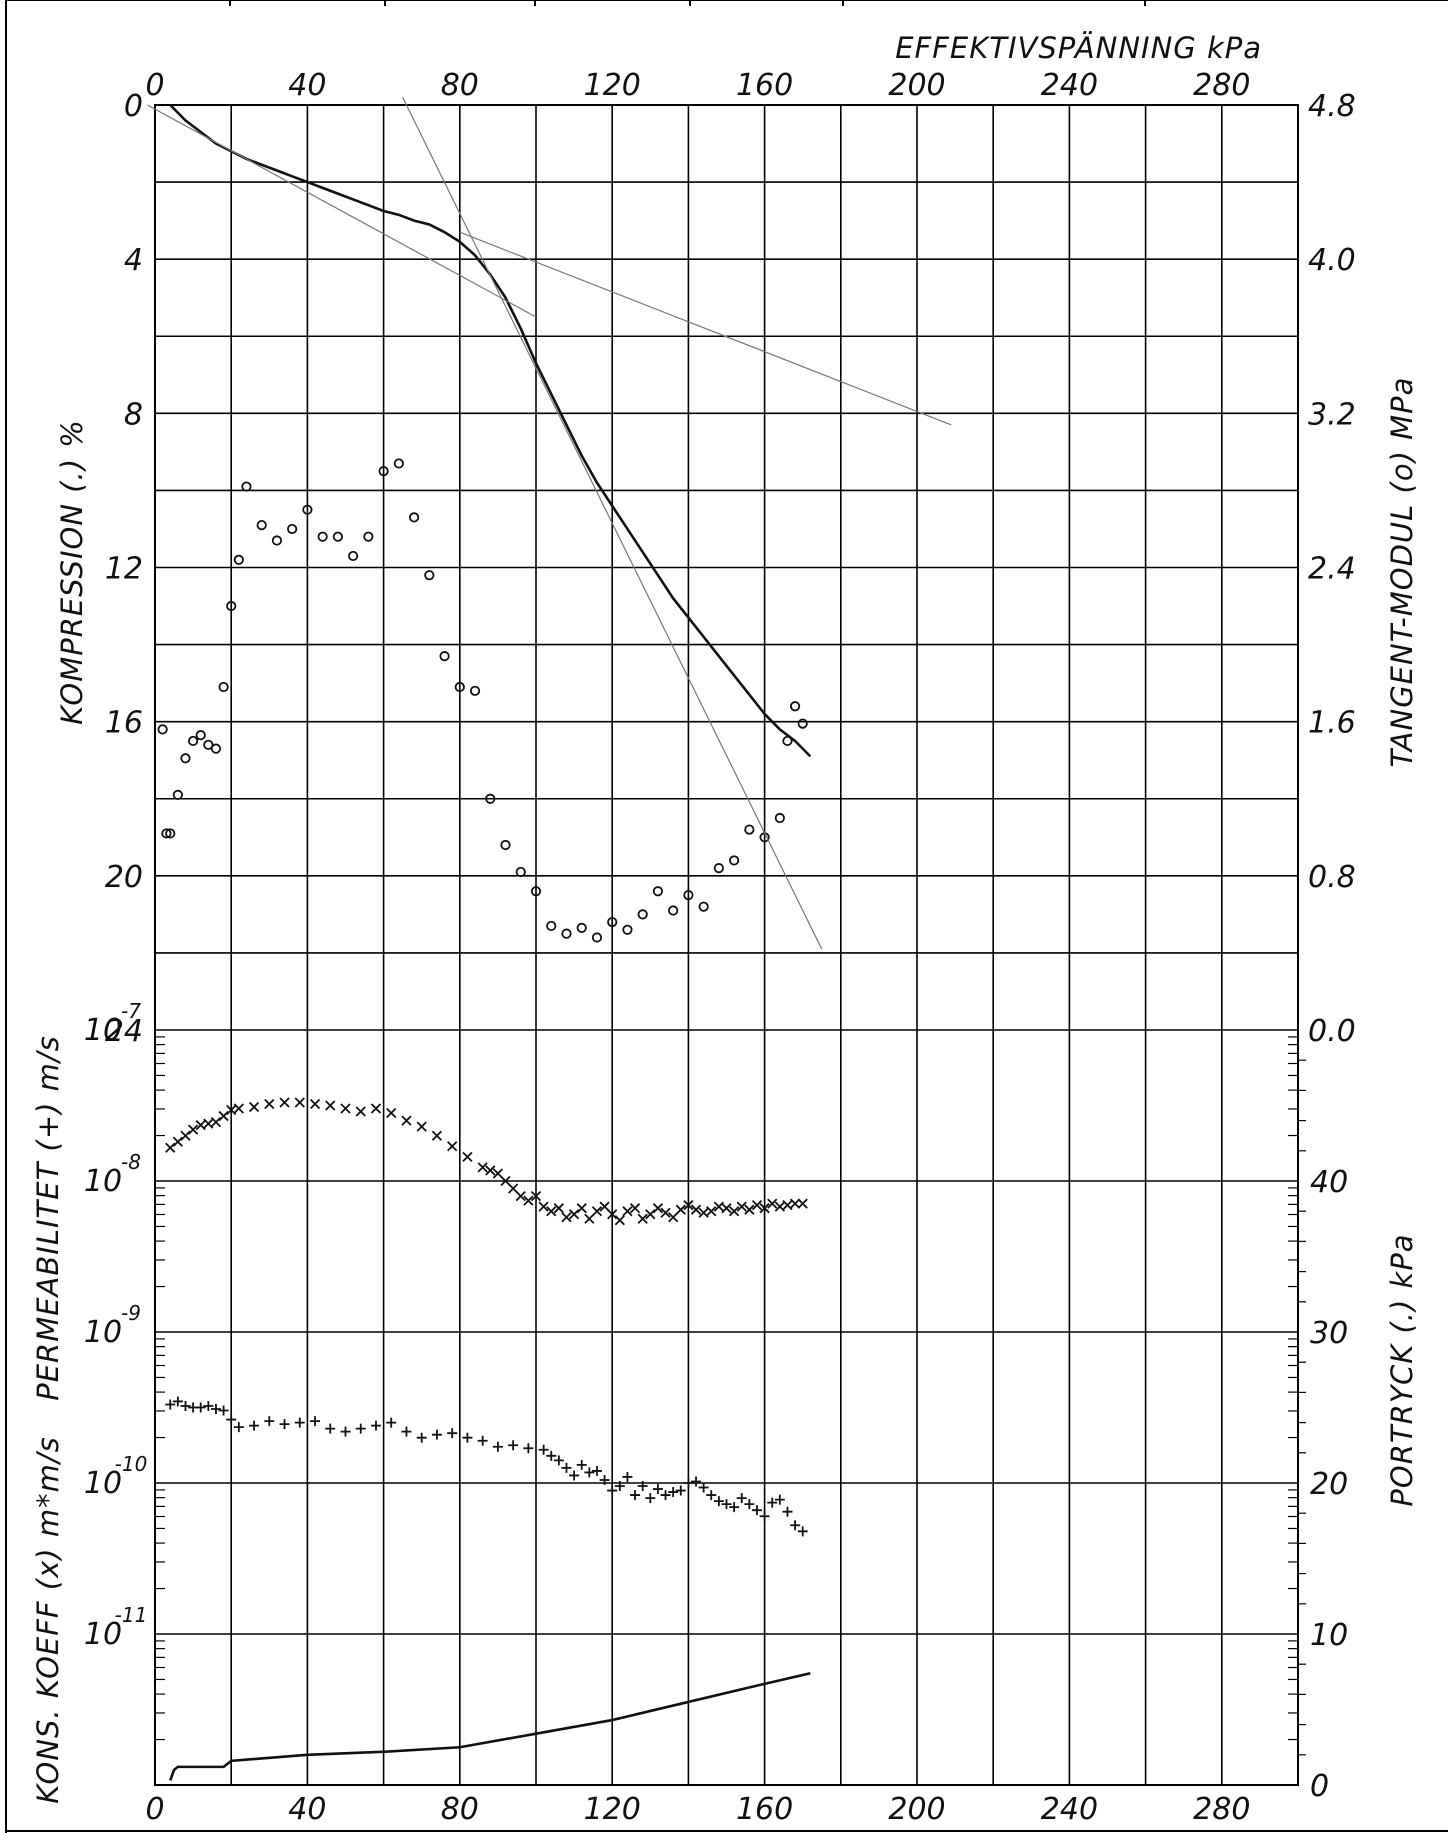  What do you see at coordinates (307, 1809) in the screenshot?
I see `x-tick-label-bottom: 40` at bounding box center [307, 1809].